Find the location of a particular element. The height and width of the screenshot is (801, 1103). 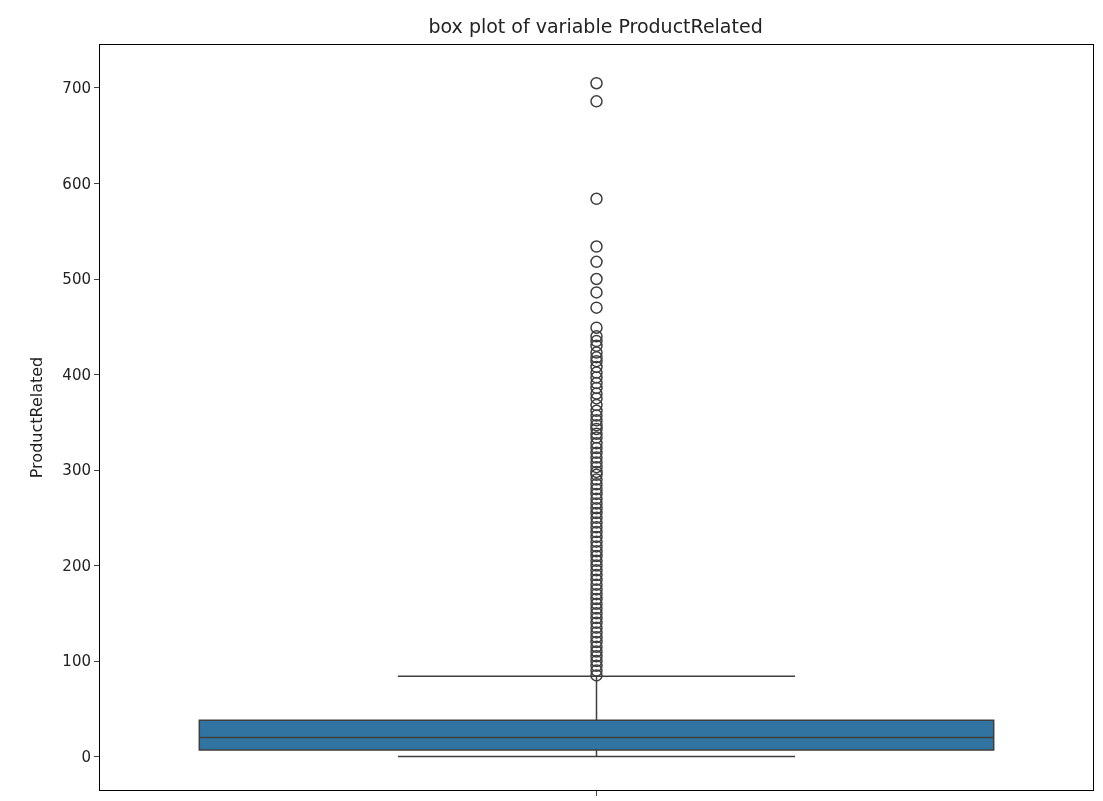

chart-title: box plot of variable ProductRelated is located at coordinates (595, 26).